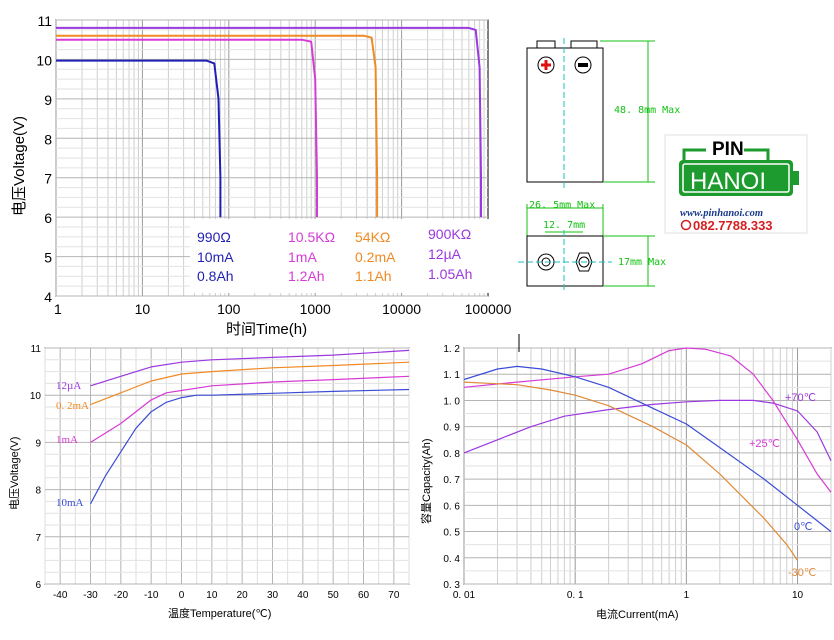  What do you see at coordinates (266, 329) in the screenshot?
I see `x-axis-label: 时间Time(h)` at bounding box center [266, 329].